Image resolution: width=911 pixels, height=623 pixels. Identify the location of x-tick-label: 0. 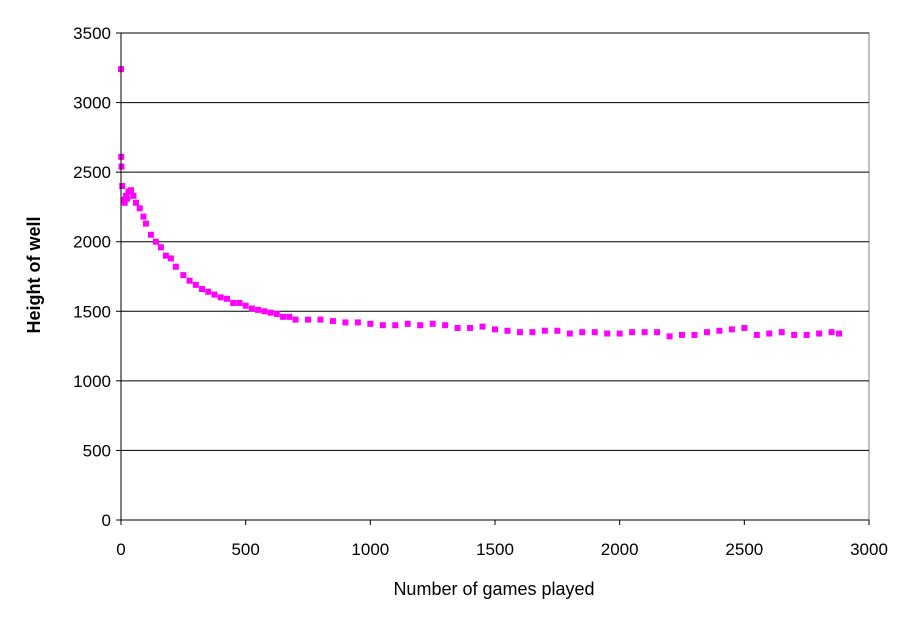
(120, 549).